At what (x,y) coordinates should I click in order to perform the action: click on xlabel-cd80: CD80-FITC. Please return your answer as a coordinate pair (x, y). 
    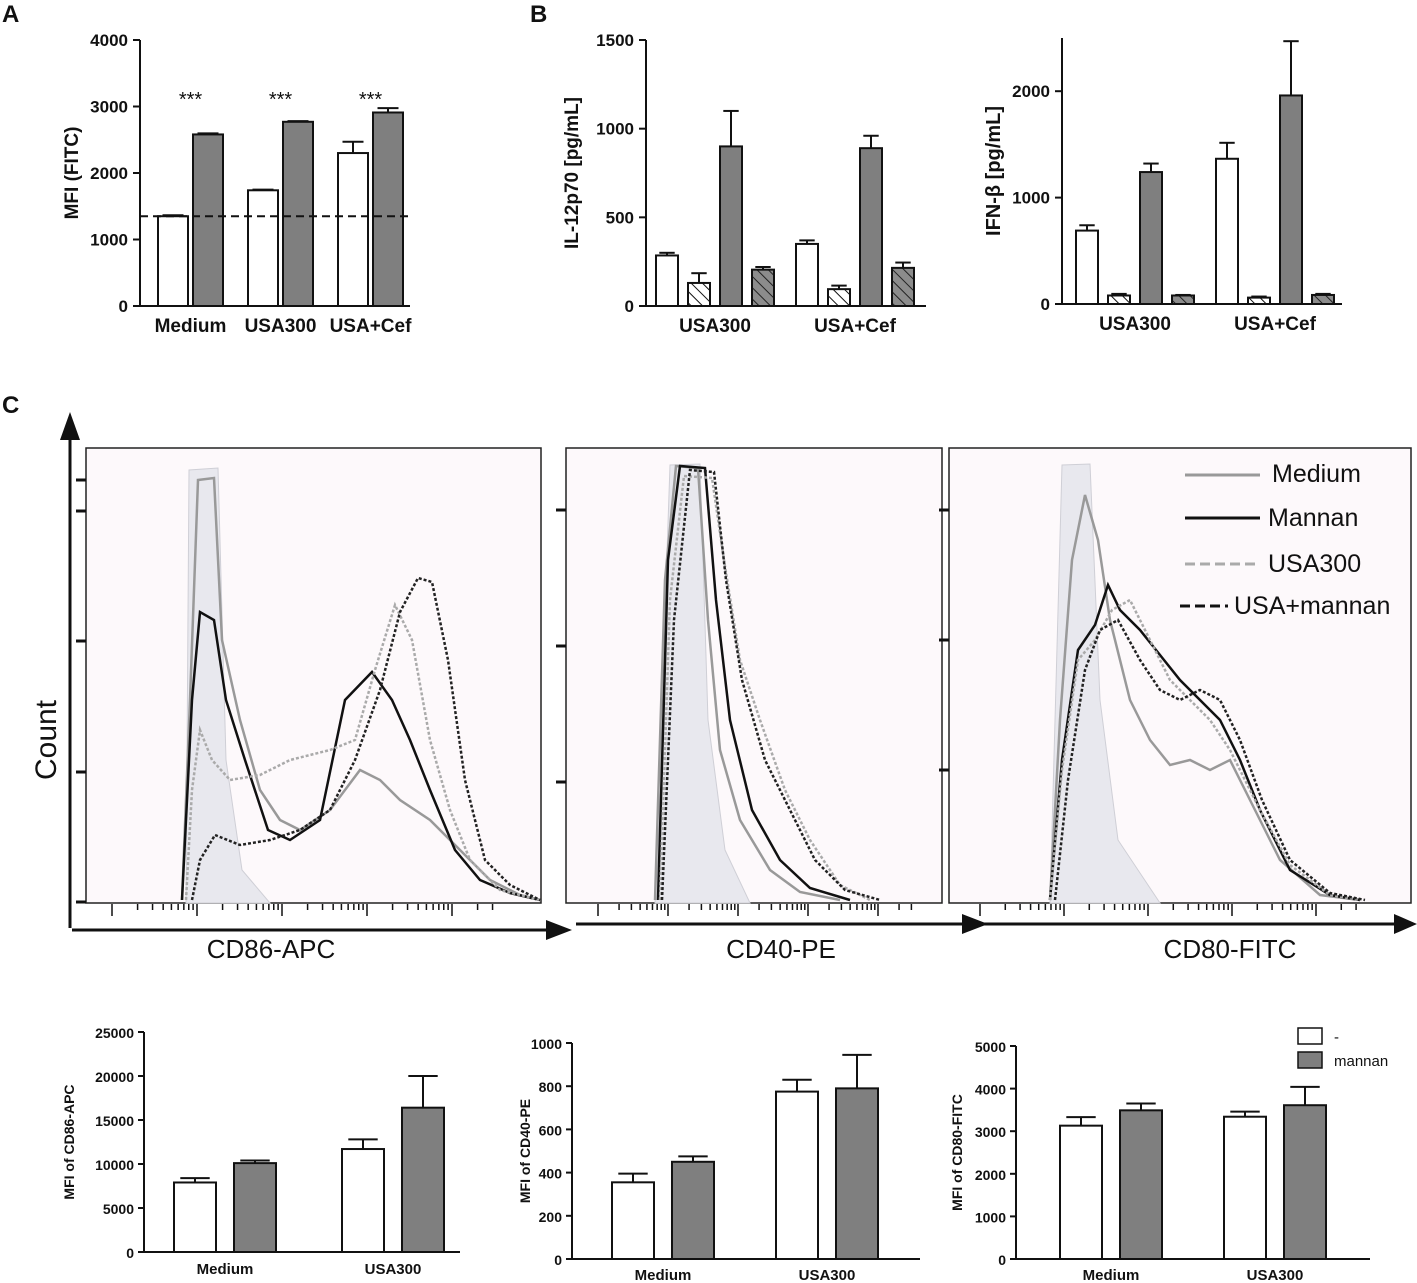
    Looking at the image, I should click on (1230, 949).